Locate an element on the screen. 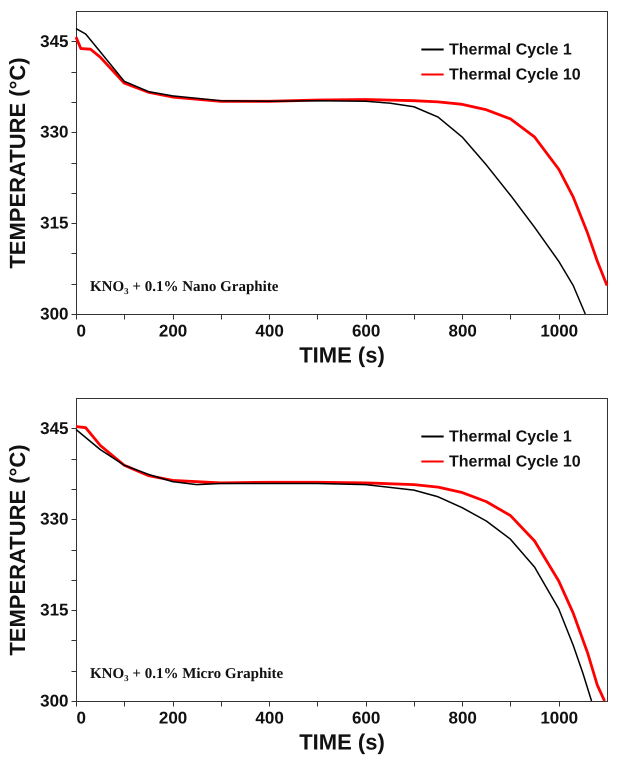 This screenshot has width=628, height=778. annotation: KNO₃ + 0.1% Micro Graphite is located at coordinates (187, 674).